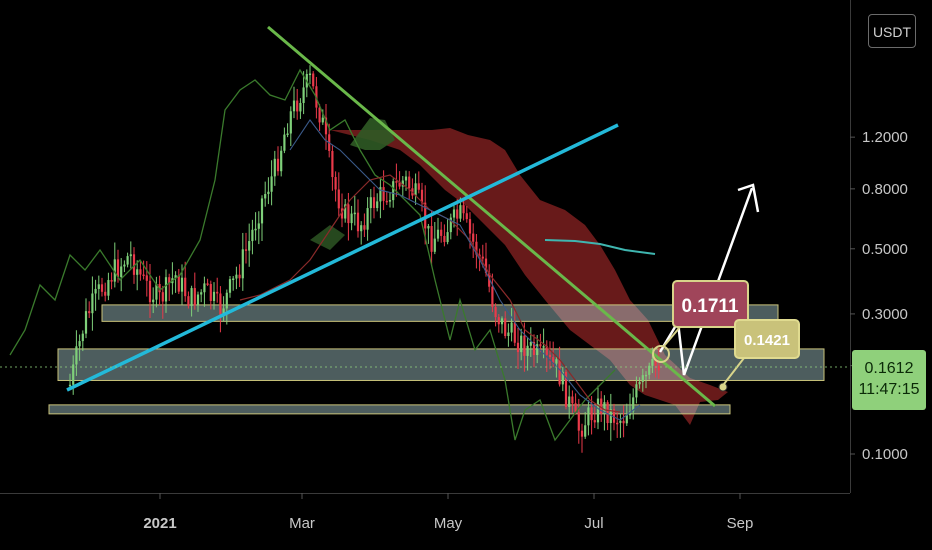  I want to click on annotation-0.1421: 0.1421, so click(767, 339).